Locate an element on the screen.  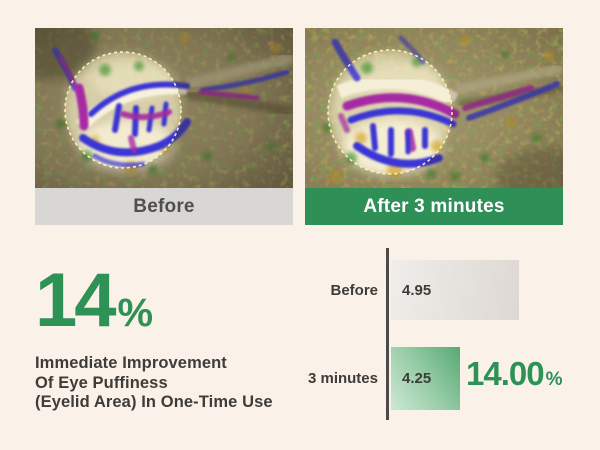
caption-after-label: After 3 minutes is located at coordinates (434, 206).